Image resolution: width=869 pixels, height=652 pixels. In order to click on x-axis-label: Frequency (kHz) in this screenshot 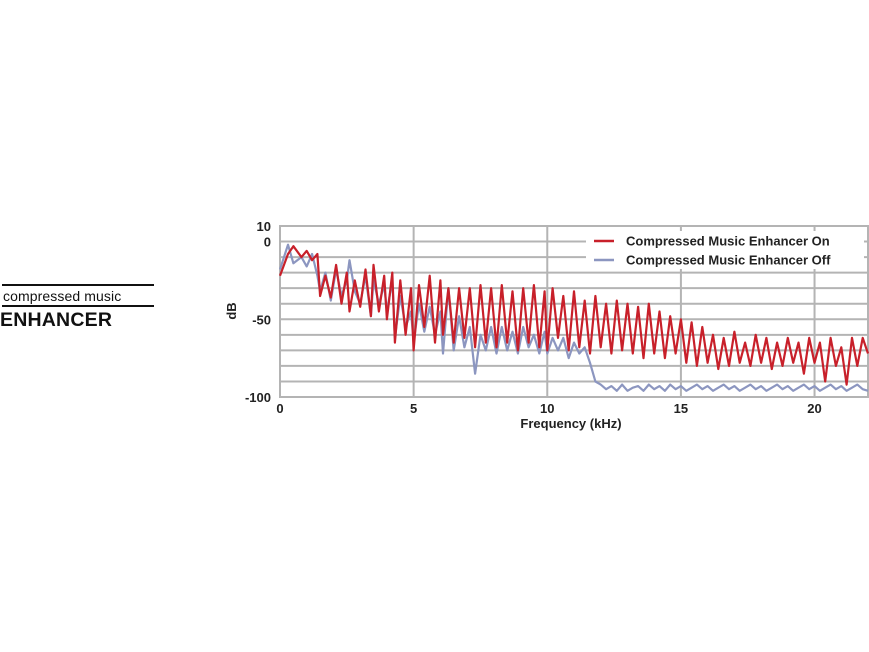, I will do `click(570, 423)`.